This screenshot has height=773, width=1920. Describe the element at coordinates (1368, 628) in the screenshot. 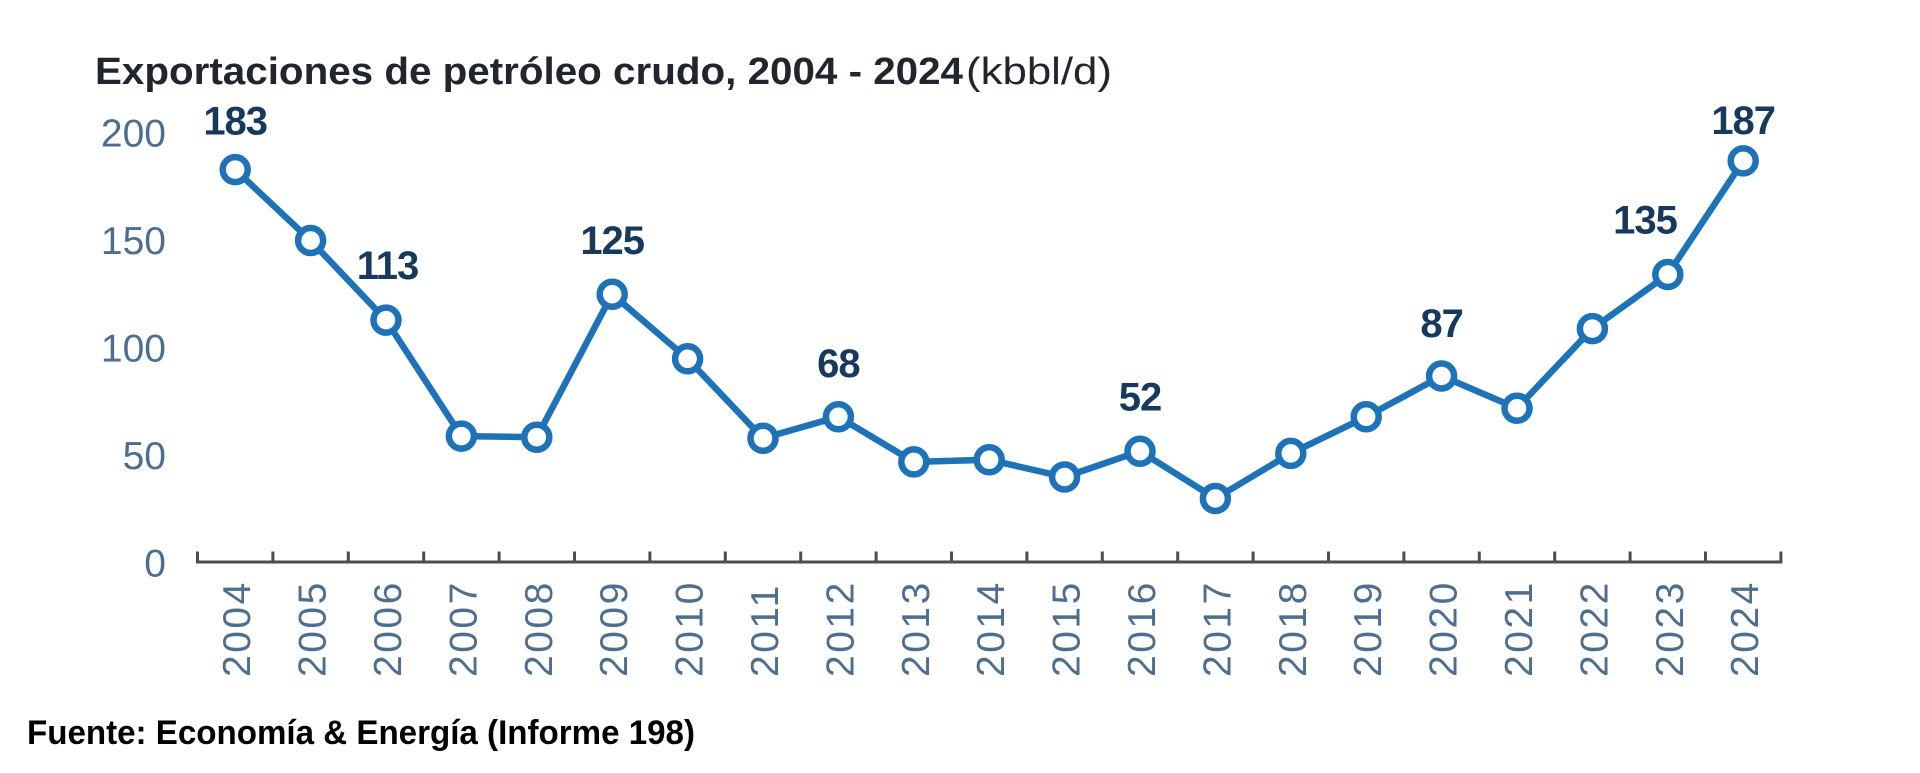

I see `svg-text: 2019` at that location.